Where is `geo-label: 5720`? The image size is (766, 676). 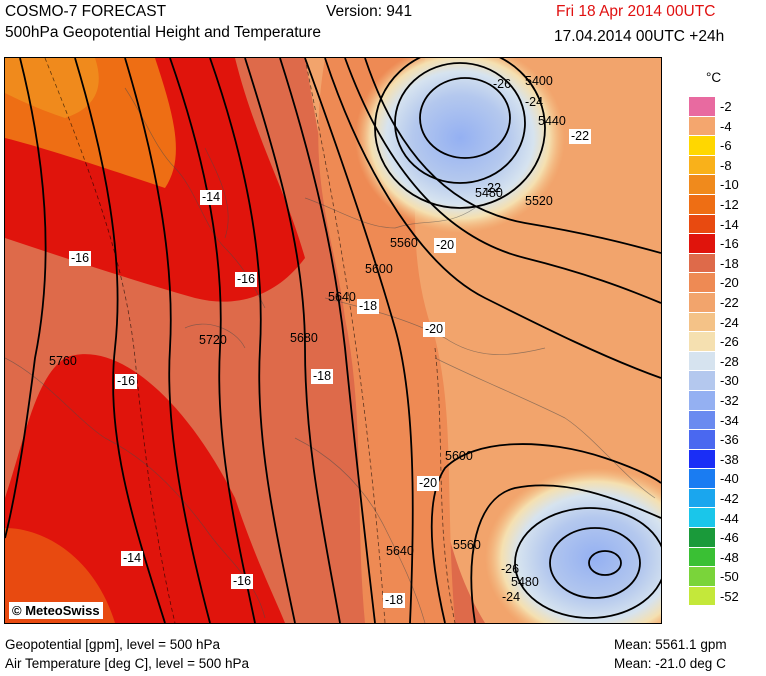
geo-label: 5720 is located at coordinates (213, 340).